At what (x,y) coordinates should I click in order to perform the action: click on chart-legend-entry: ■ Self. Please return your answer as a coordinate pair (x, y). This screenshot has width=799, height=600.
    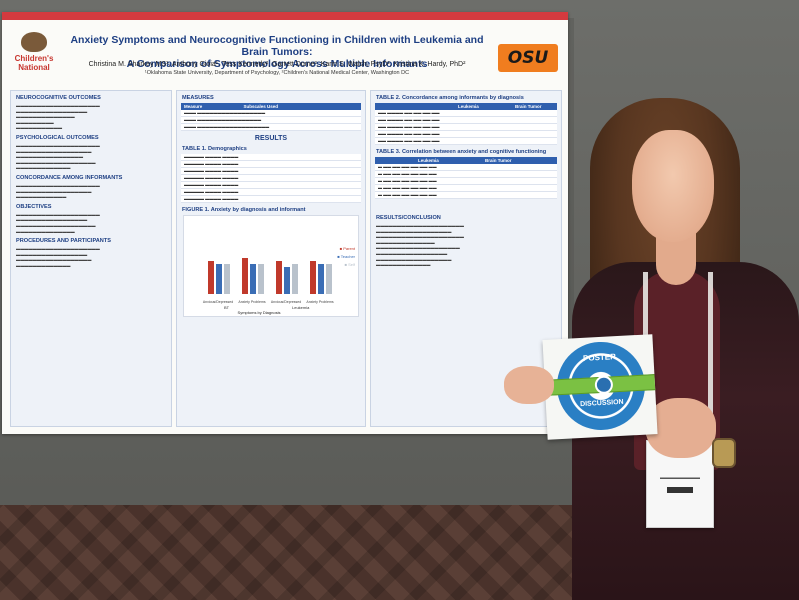
    Looking at the image, I should click on (349, 264).